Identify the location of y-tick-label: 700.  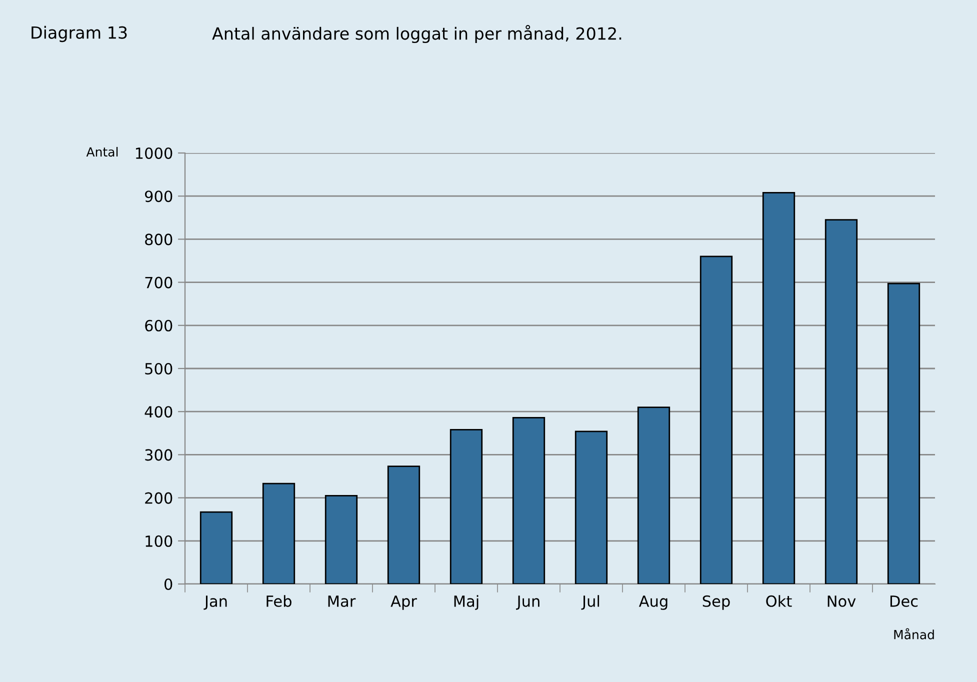
(158, 282).